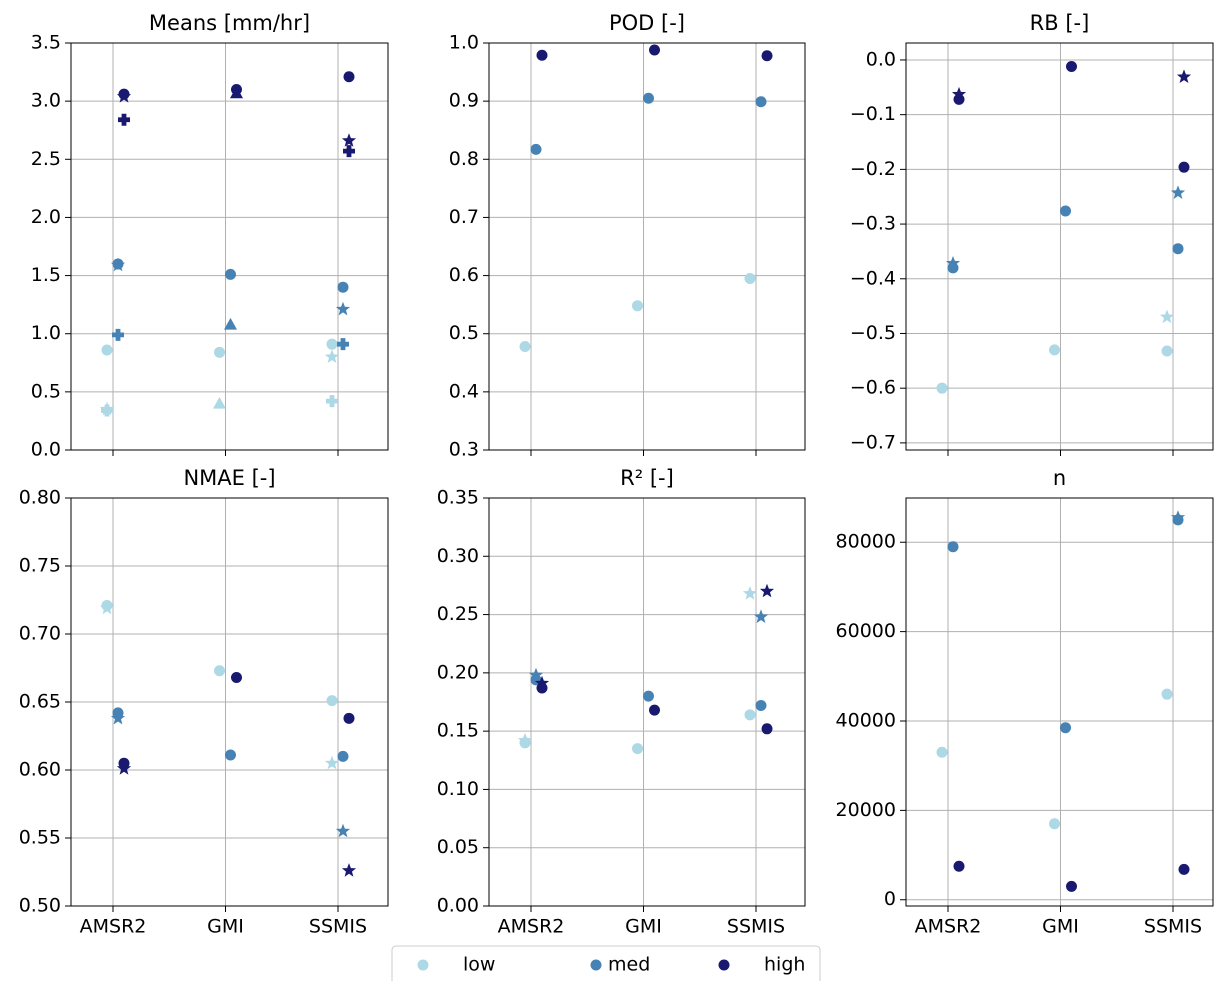 Image resolution: width=1214 pixels, height=981 pixels. I want to click on y-tick-label: 0.20, so click(458, 672).